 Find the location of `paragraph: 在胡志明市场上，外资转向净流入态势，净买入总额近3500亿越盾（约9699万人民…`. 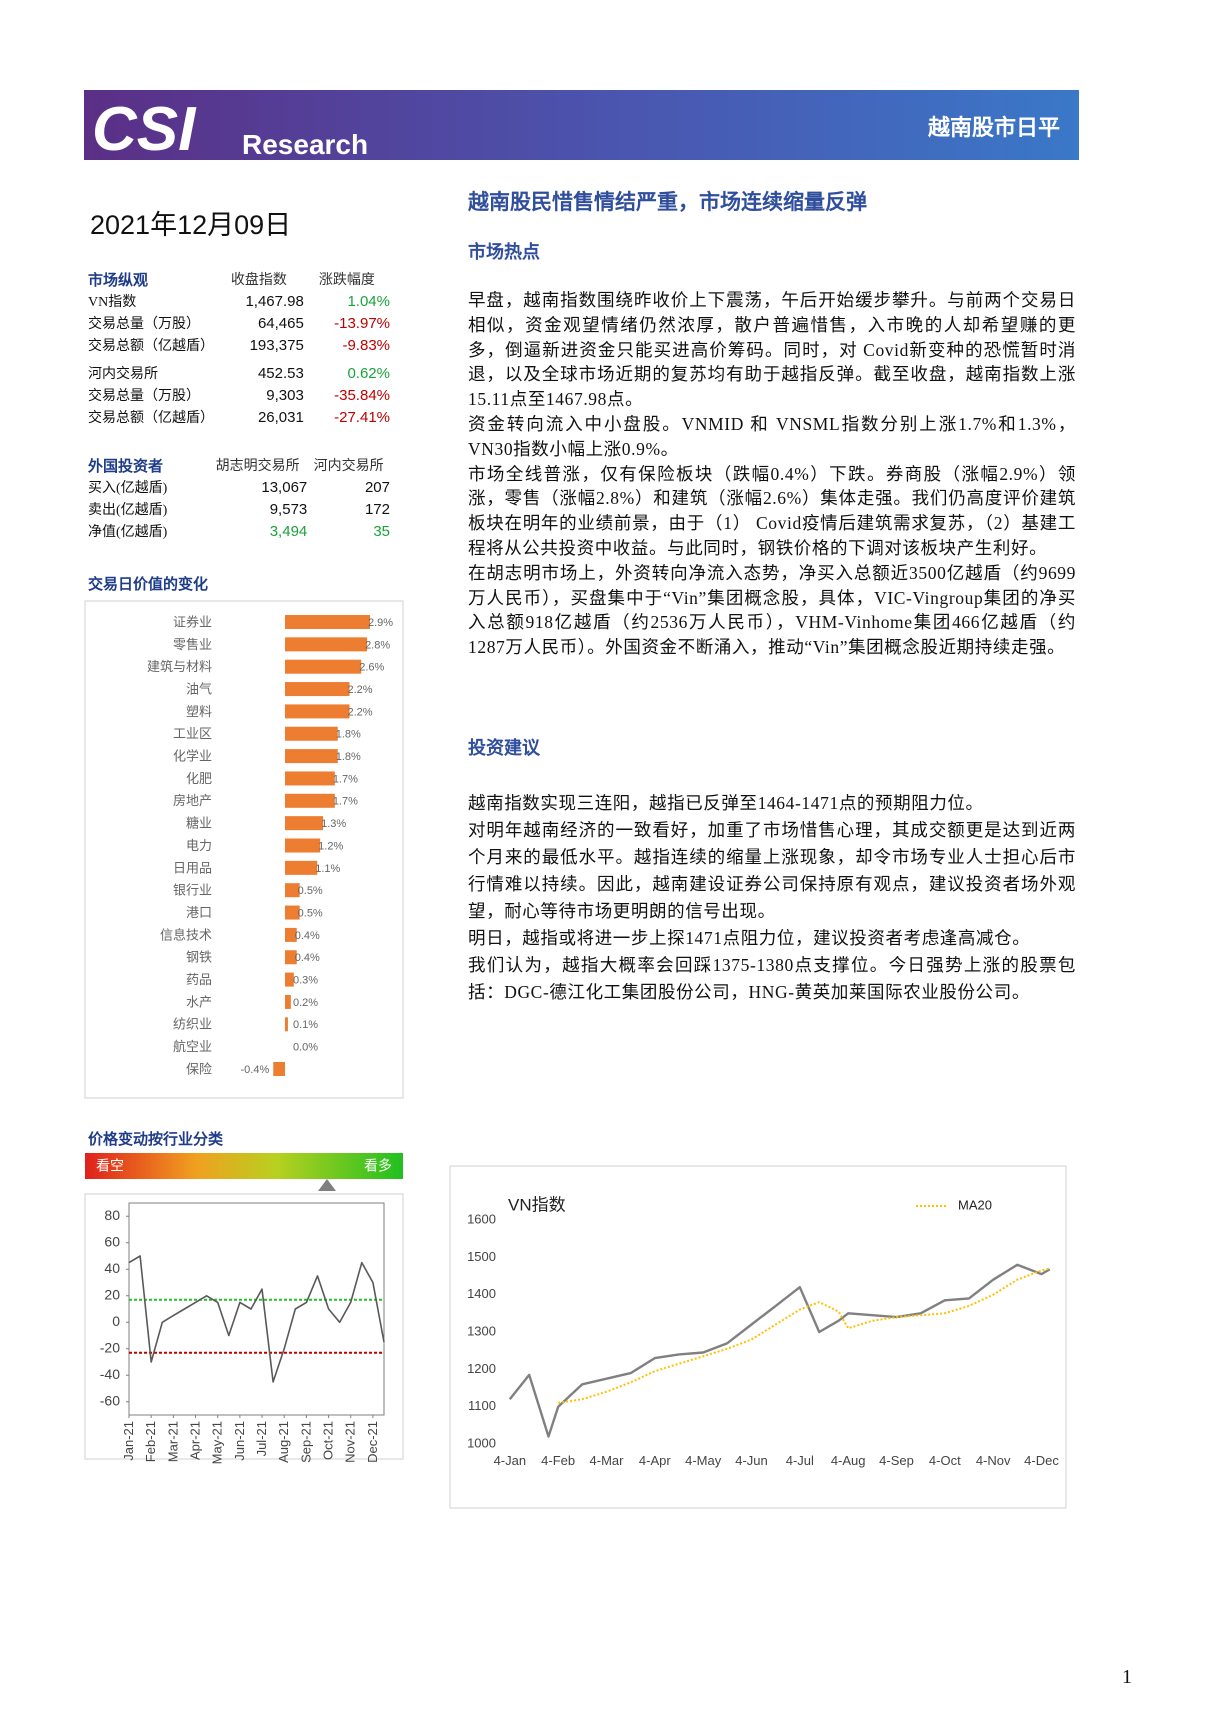

paragraph: 在胡志明市场上，外资转向净流入态势，净买入总额近3500亿越盾（约9699万人民… is located at coordinates (772, 610).